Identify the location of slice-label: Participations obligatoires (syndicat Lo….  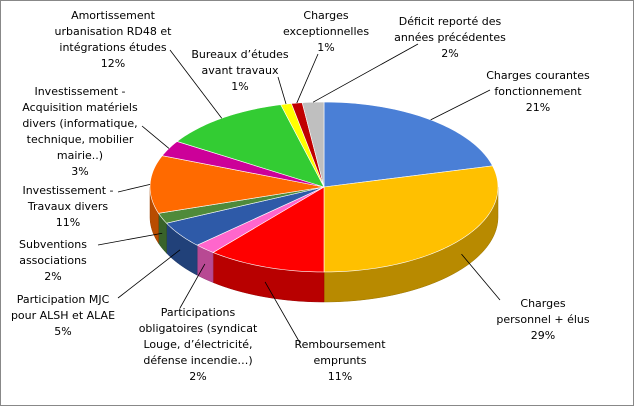
(198, 345).